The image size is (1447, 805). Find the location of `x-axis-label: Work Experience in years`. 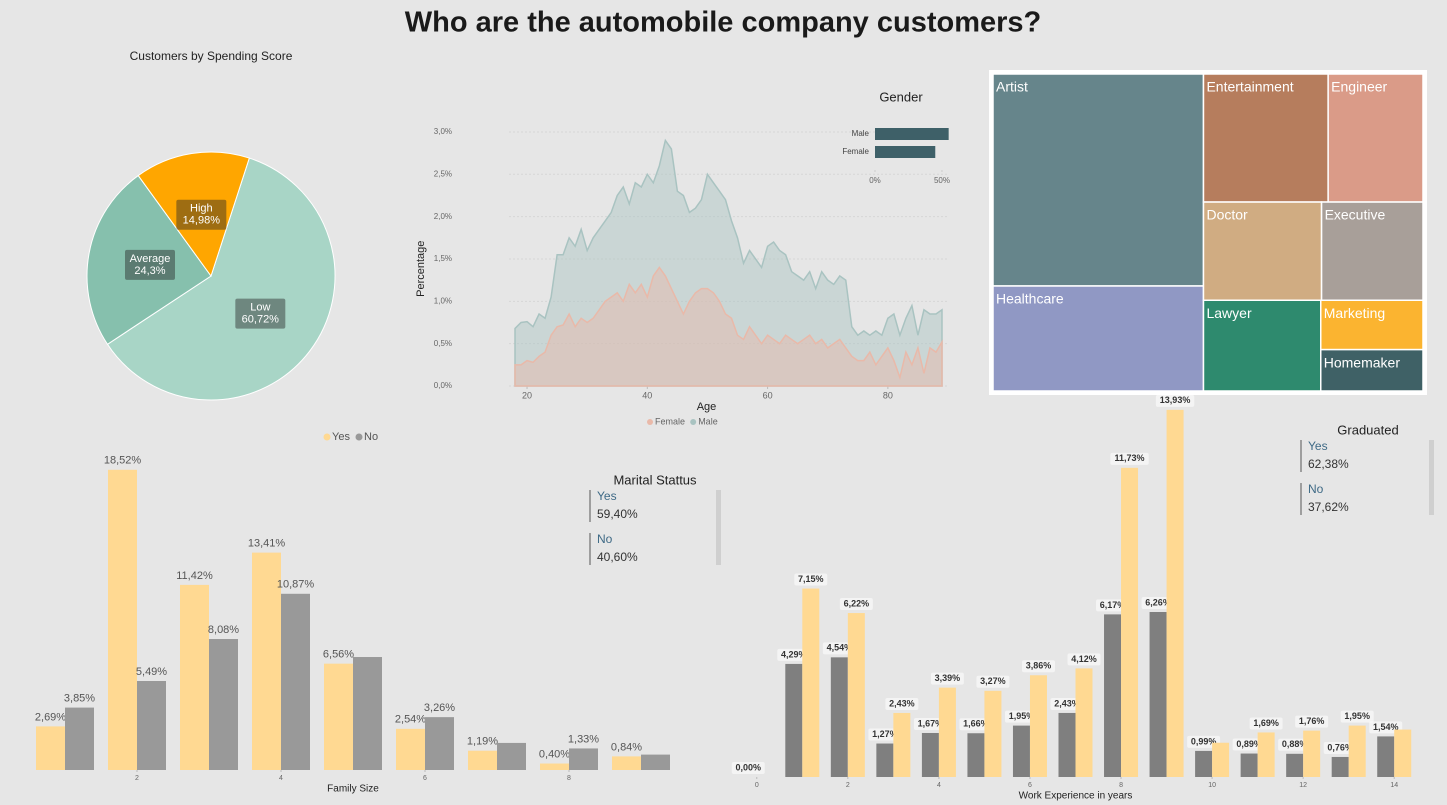

x-axis-label: Work Experience in years is located at coordinates (1076, 796).